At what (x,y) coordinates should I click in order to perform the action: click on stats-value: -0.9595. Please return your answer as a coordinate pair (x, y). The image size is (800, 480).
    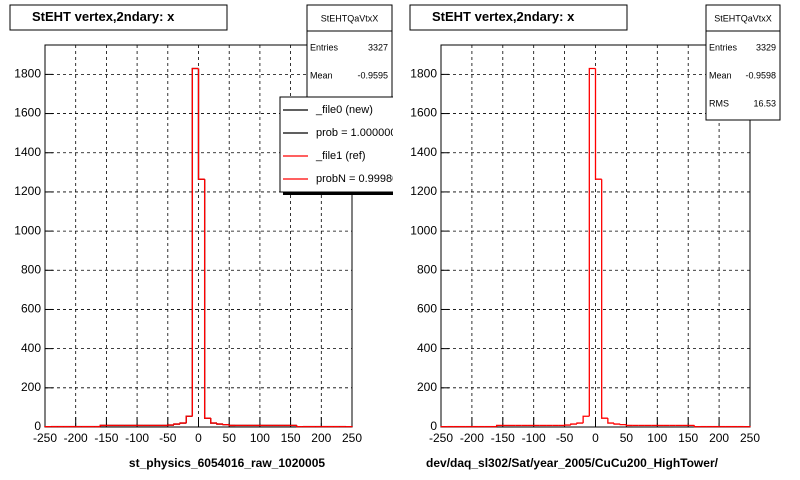
    Looking at the image, I should click on (372, 75).